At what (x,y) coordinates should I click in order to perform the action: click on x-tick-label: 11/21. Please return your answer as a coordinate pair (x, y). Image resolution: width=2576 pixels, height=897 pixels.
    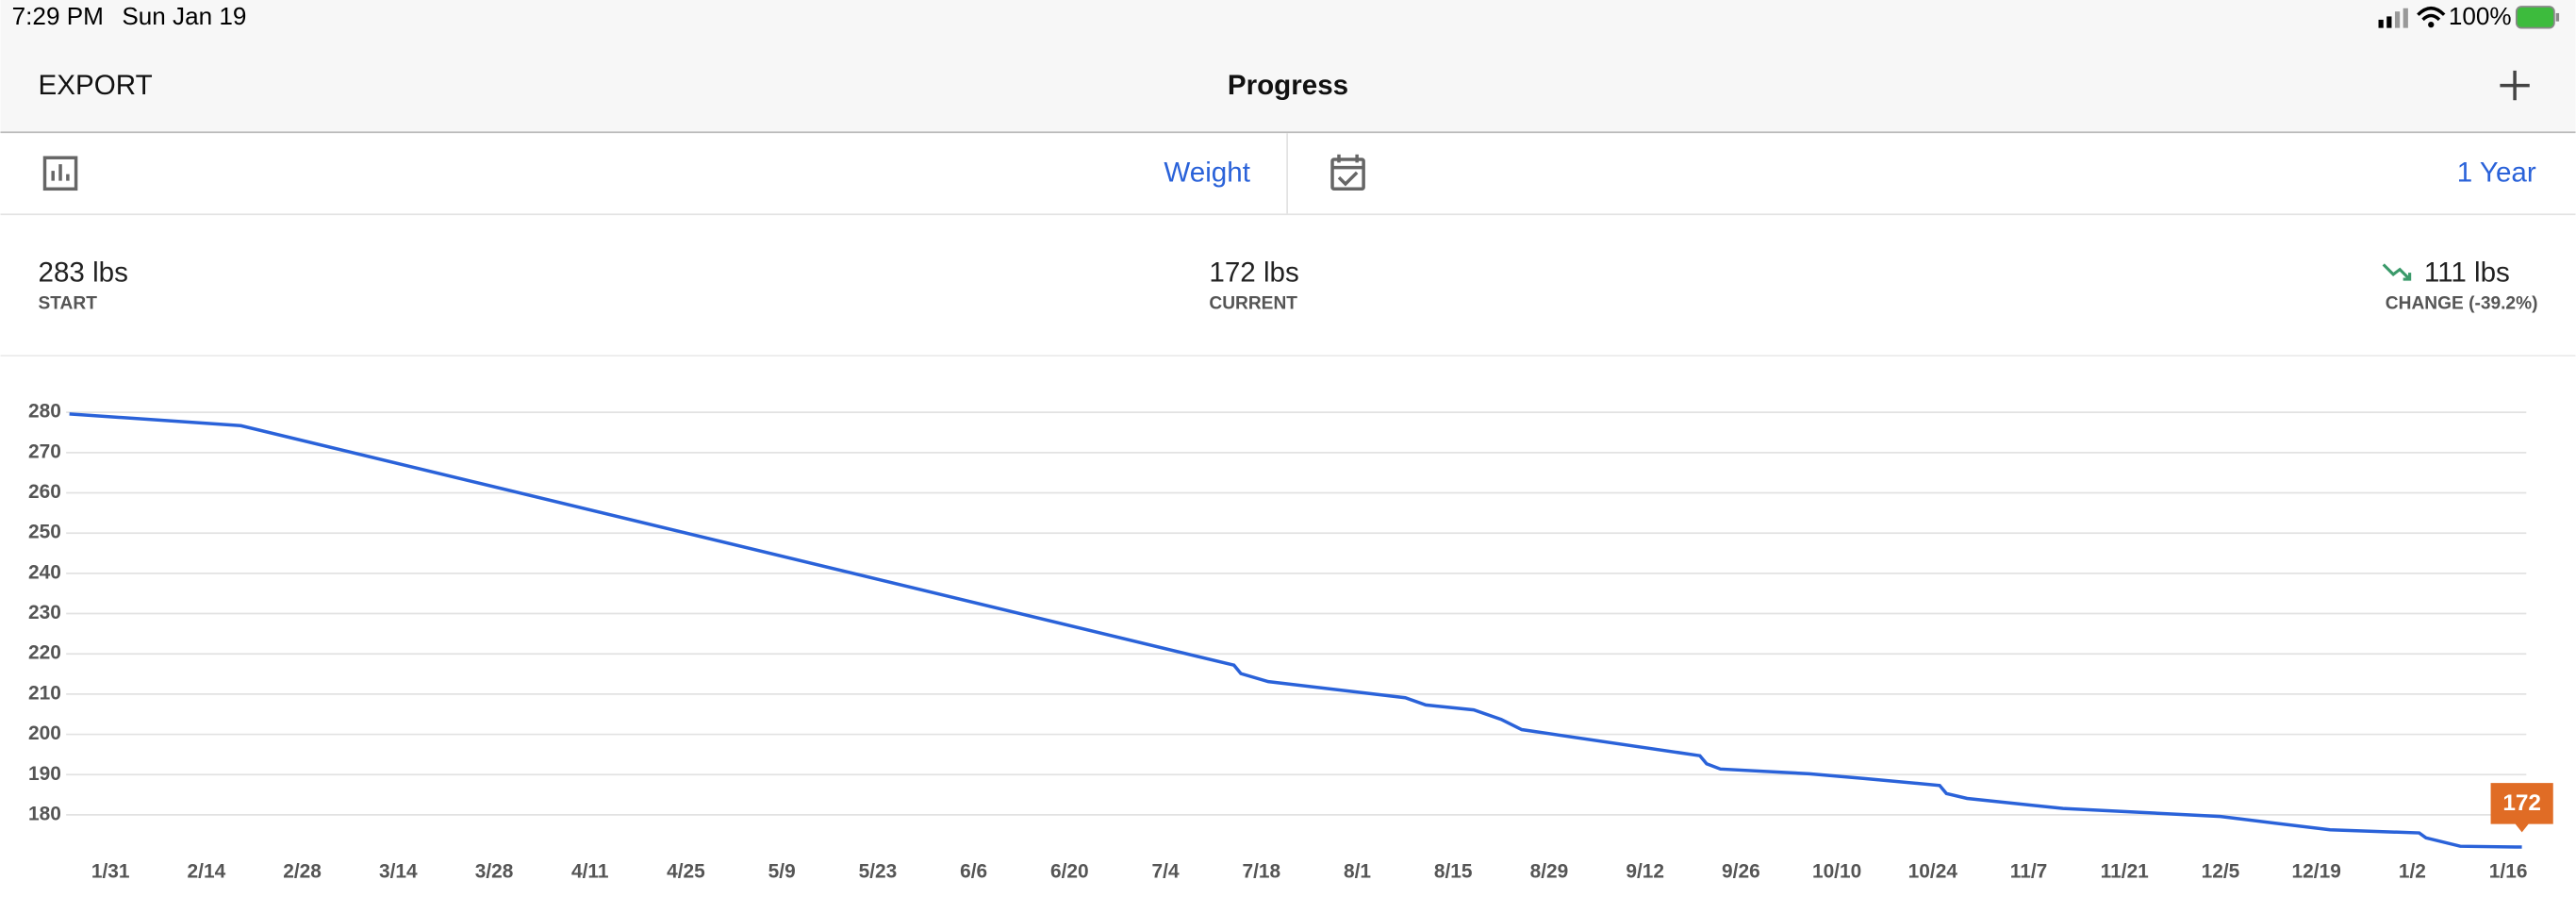
    Looking at the image, I should click on (2125, 871).